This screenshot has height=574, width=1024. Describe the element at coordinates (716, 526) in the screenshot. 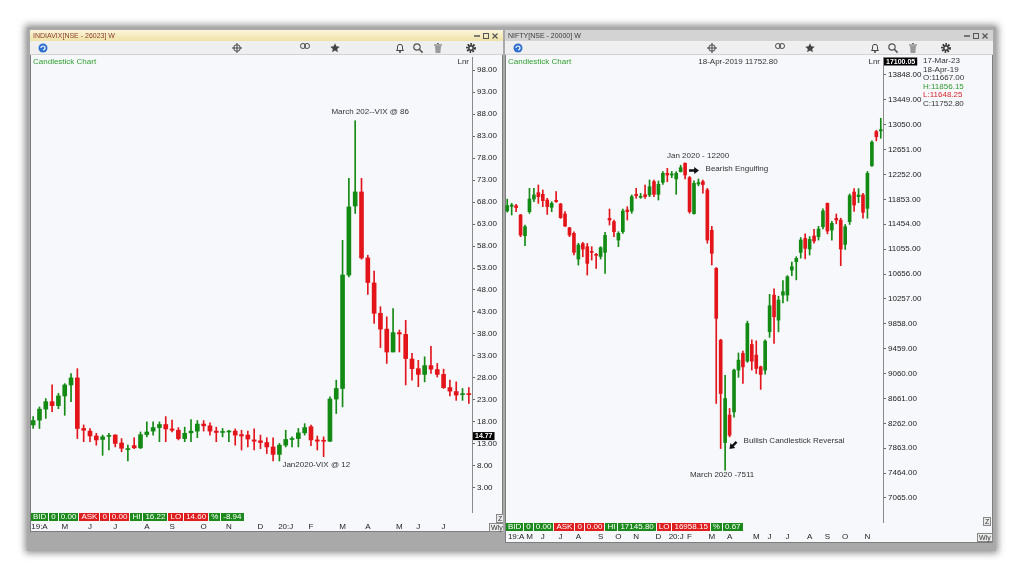

I see `annotation: %` at that location.